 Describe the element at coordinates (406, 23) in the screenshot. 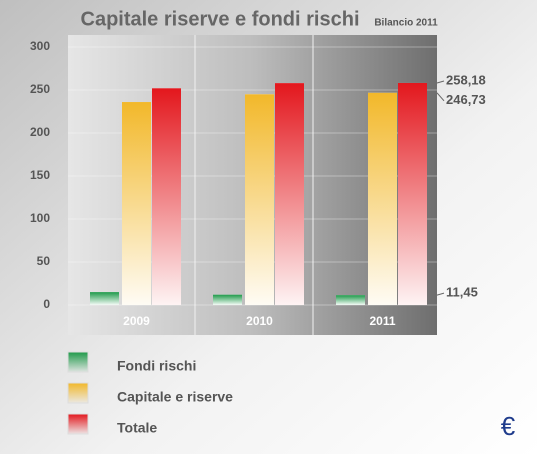

I see `chart-subtitle: Bilancio 2011` at that location.